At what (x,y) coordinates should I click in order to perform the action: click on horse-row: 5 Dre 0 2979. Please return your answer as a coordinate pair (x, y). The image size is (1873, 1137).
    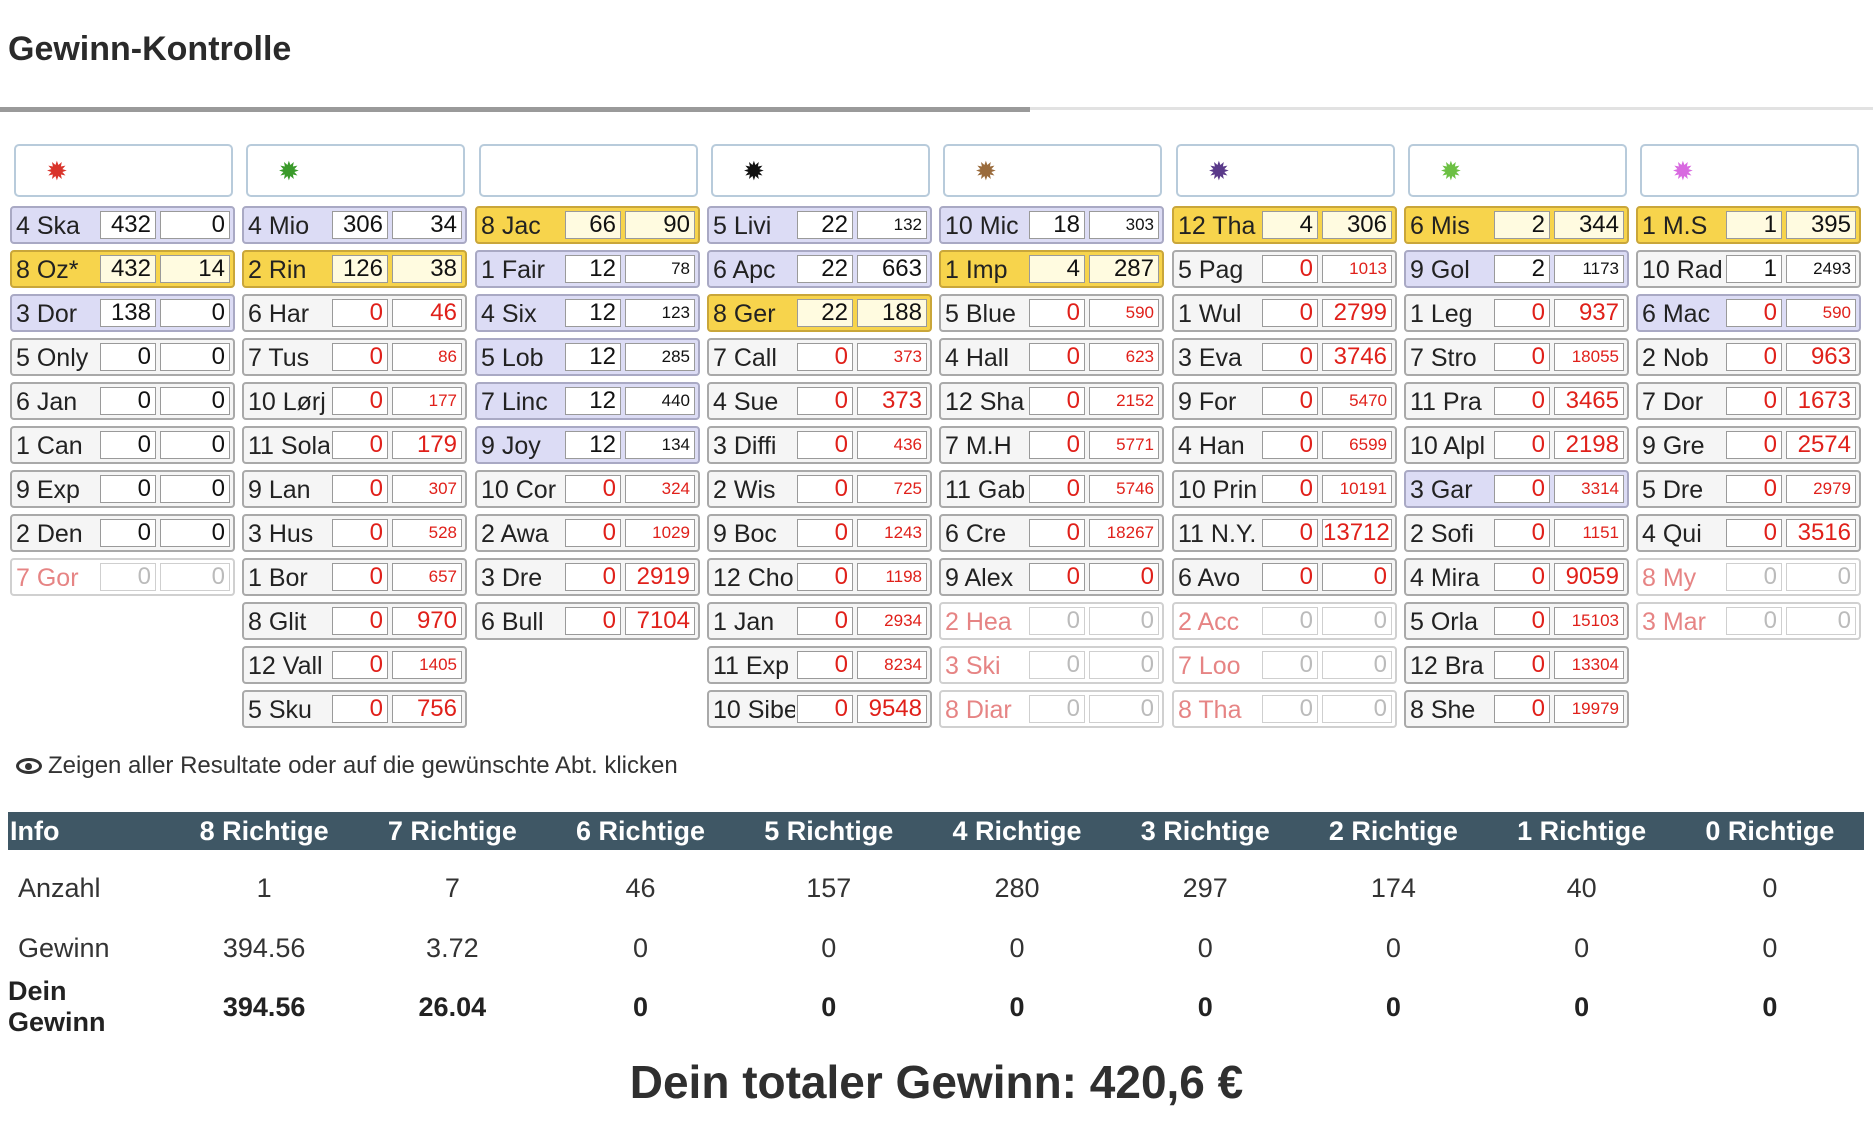
    Looking at the image, I should click on (1748, 489).